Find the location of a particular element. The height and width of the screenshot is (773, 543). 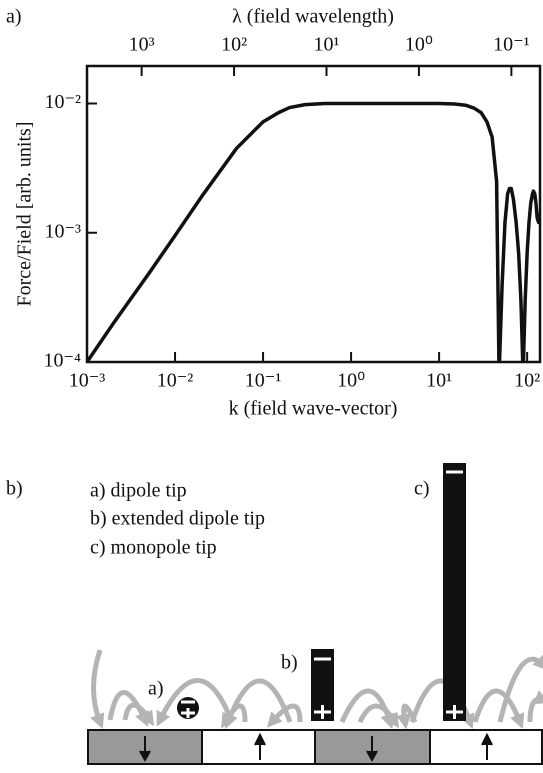

x-tick-label: 10⁻¹ is located at coordinates (263, 381).